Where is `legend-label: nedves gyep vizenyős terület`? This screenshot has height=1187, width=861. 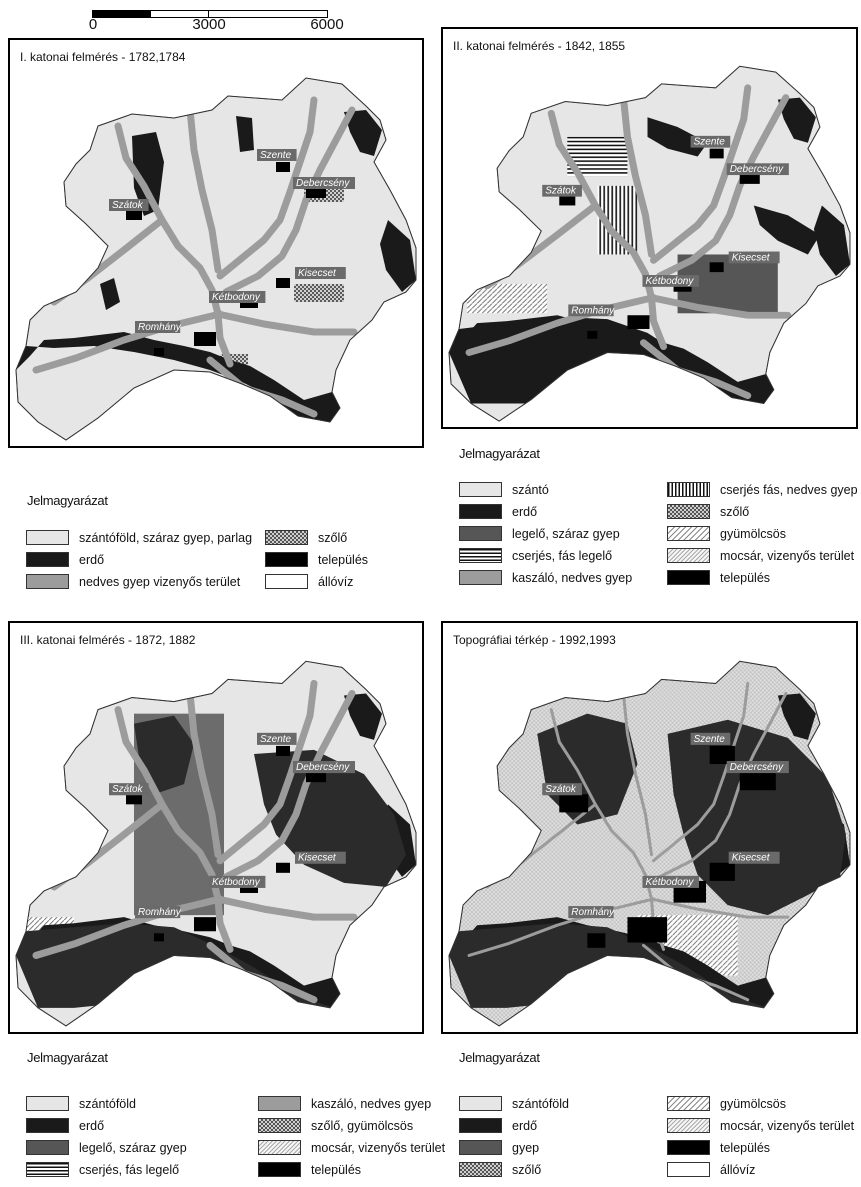 legend-label: nedves gyep vizenyős terület is located at coordinates (160, 582).